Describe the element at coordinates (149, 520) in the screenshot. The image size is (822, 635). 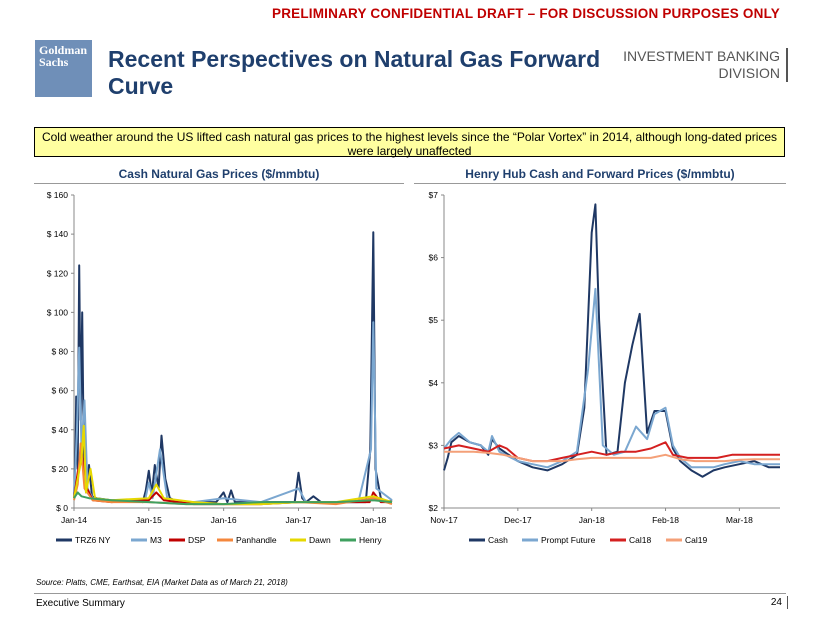
I see `x-tick-label: Jan-15` at that location.